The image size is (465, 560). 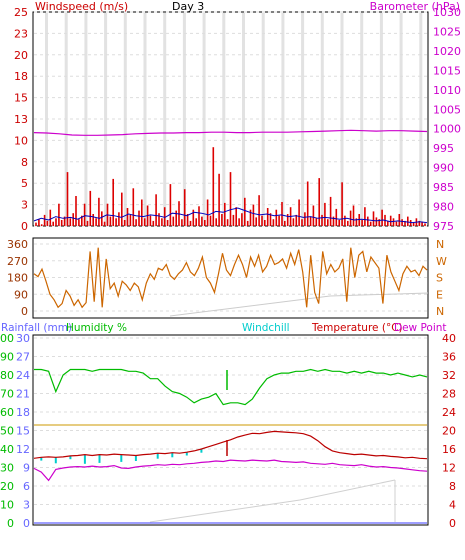 What do you see at coordinates (230, 470) in the screenshot?
I see `dewpoint-line` at bounding box center [230, 470].